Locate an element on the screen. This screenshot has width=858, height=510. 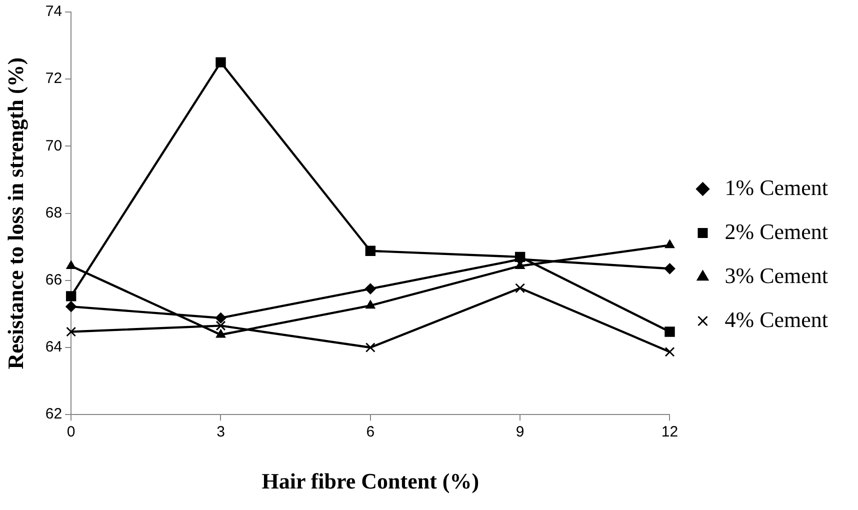
legend-label: 2% Cement is located at coordinates (776, 231).